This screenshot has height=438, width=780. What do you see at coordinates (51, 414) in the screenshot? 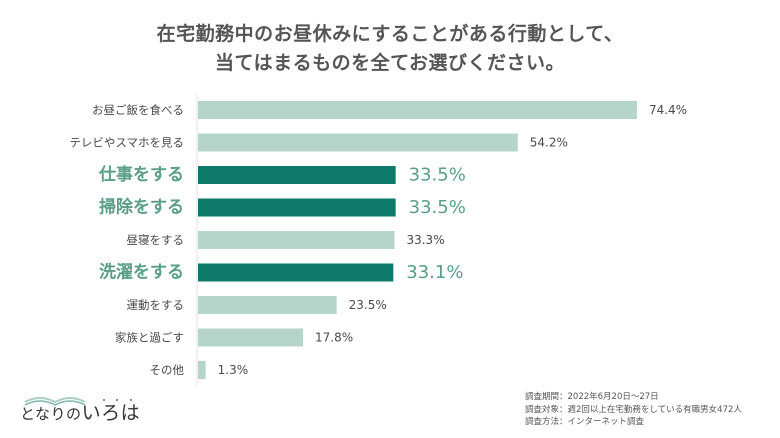
I see `logo-text-small: となりの` at bounding box center [51, 414].